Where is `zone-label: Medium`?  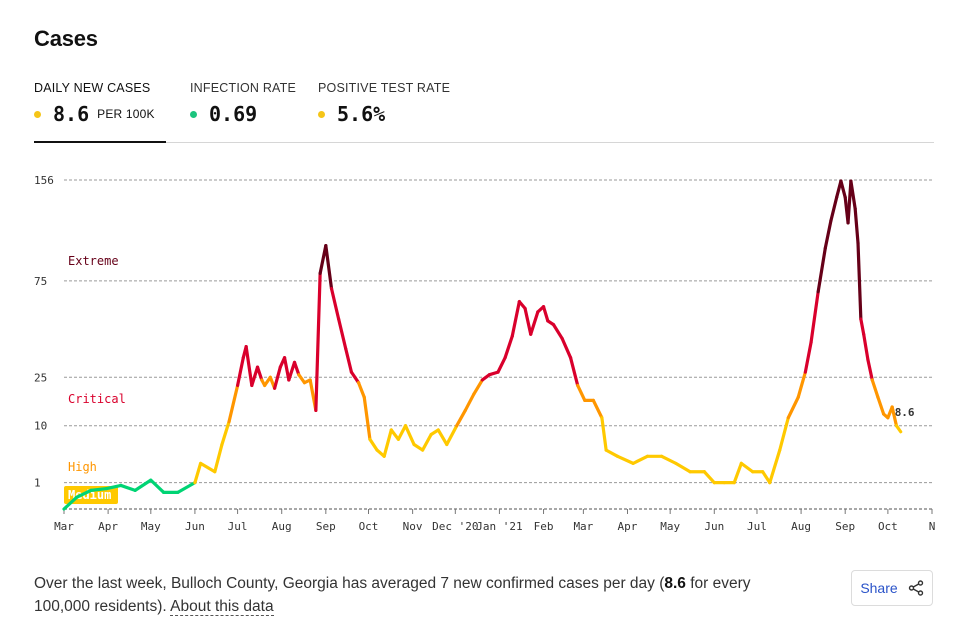 zone-label: Medium is located at coordinates (89, 495).